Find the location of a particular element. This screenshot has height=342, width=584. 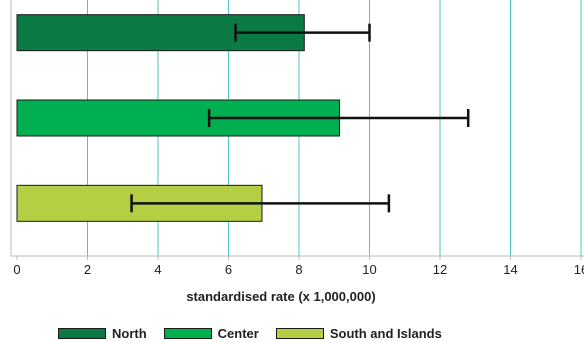

legend-label-center: Center is located at coordinates (238, 333).